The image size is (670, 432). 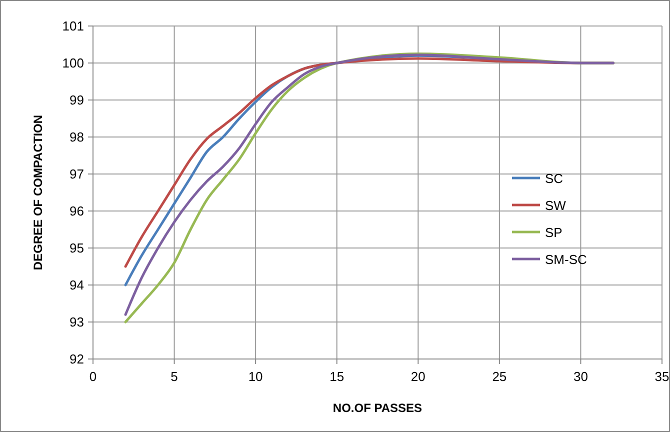 I want to click on y-axis-title: DEGREE OF COMPACTION, so click(x=38, y=192).